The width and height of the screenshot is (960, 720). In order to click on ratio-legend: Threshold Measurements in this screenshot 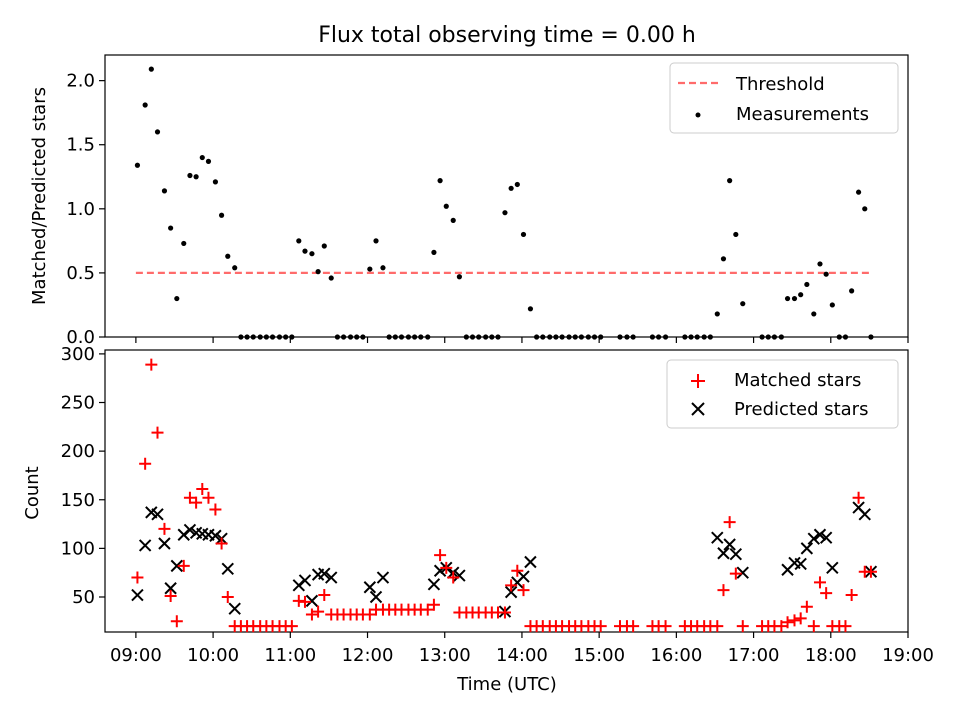, I will do `click(784, 98)`.